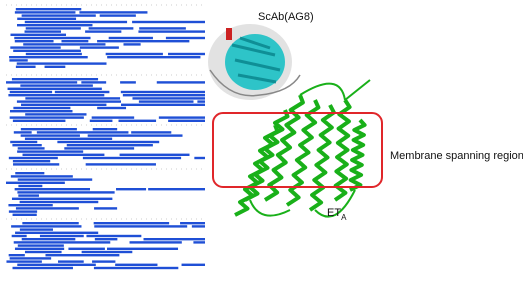  What do you see at coordinates (256, 60) in the screenshot?
I see `antibody-strands` at bounding box center [256, 60].